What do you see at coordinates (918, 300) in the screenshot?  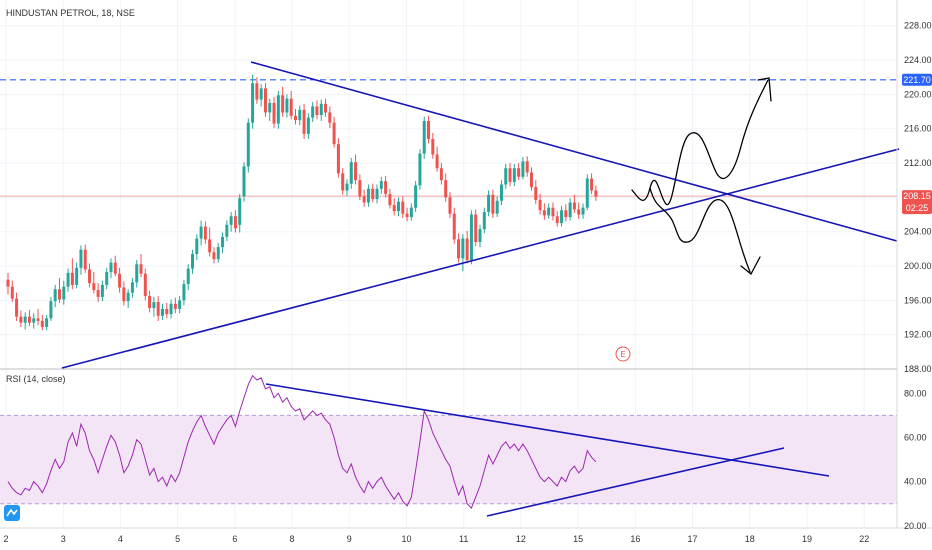 I see `price-tick-label: 196.00` at bounding box center [918, 300].